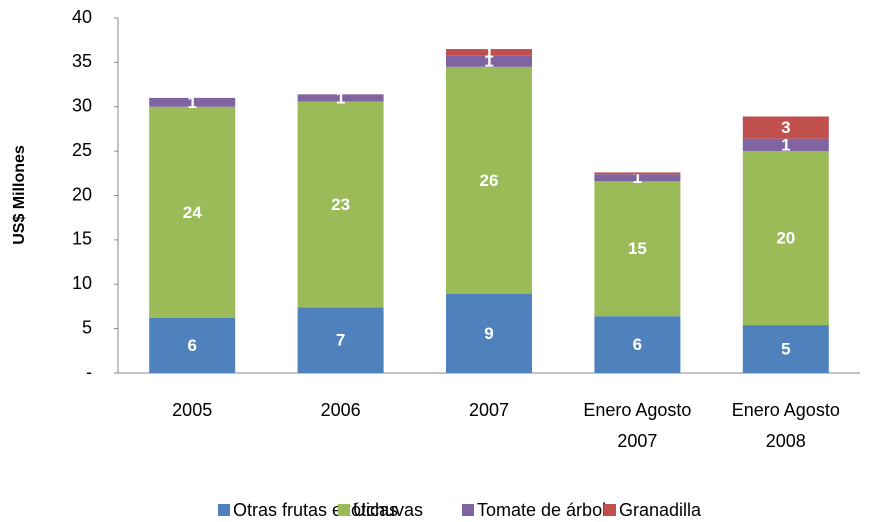 The image size is (872, 522). I want to click on data-label: 23, so click(340, 204).